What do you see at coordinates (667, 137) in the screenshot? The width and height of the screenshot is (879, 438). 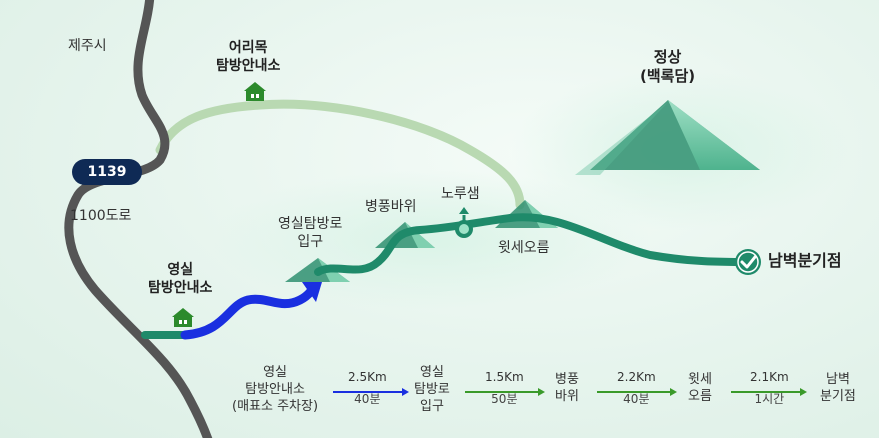 I see `summit-mountain-icon` at bounding box center [667, 137].